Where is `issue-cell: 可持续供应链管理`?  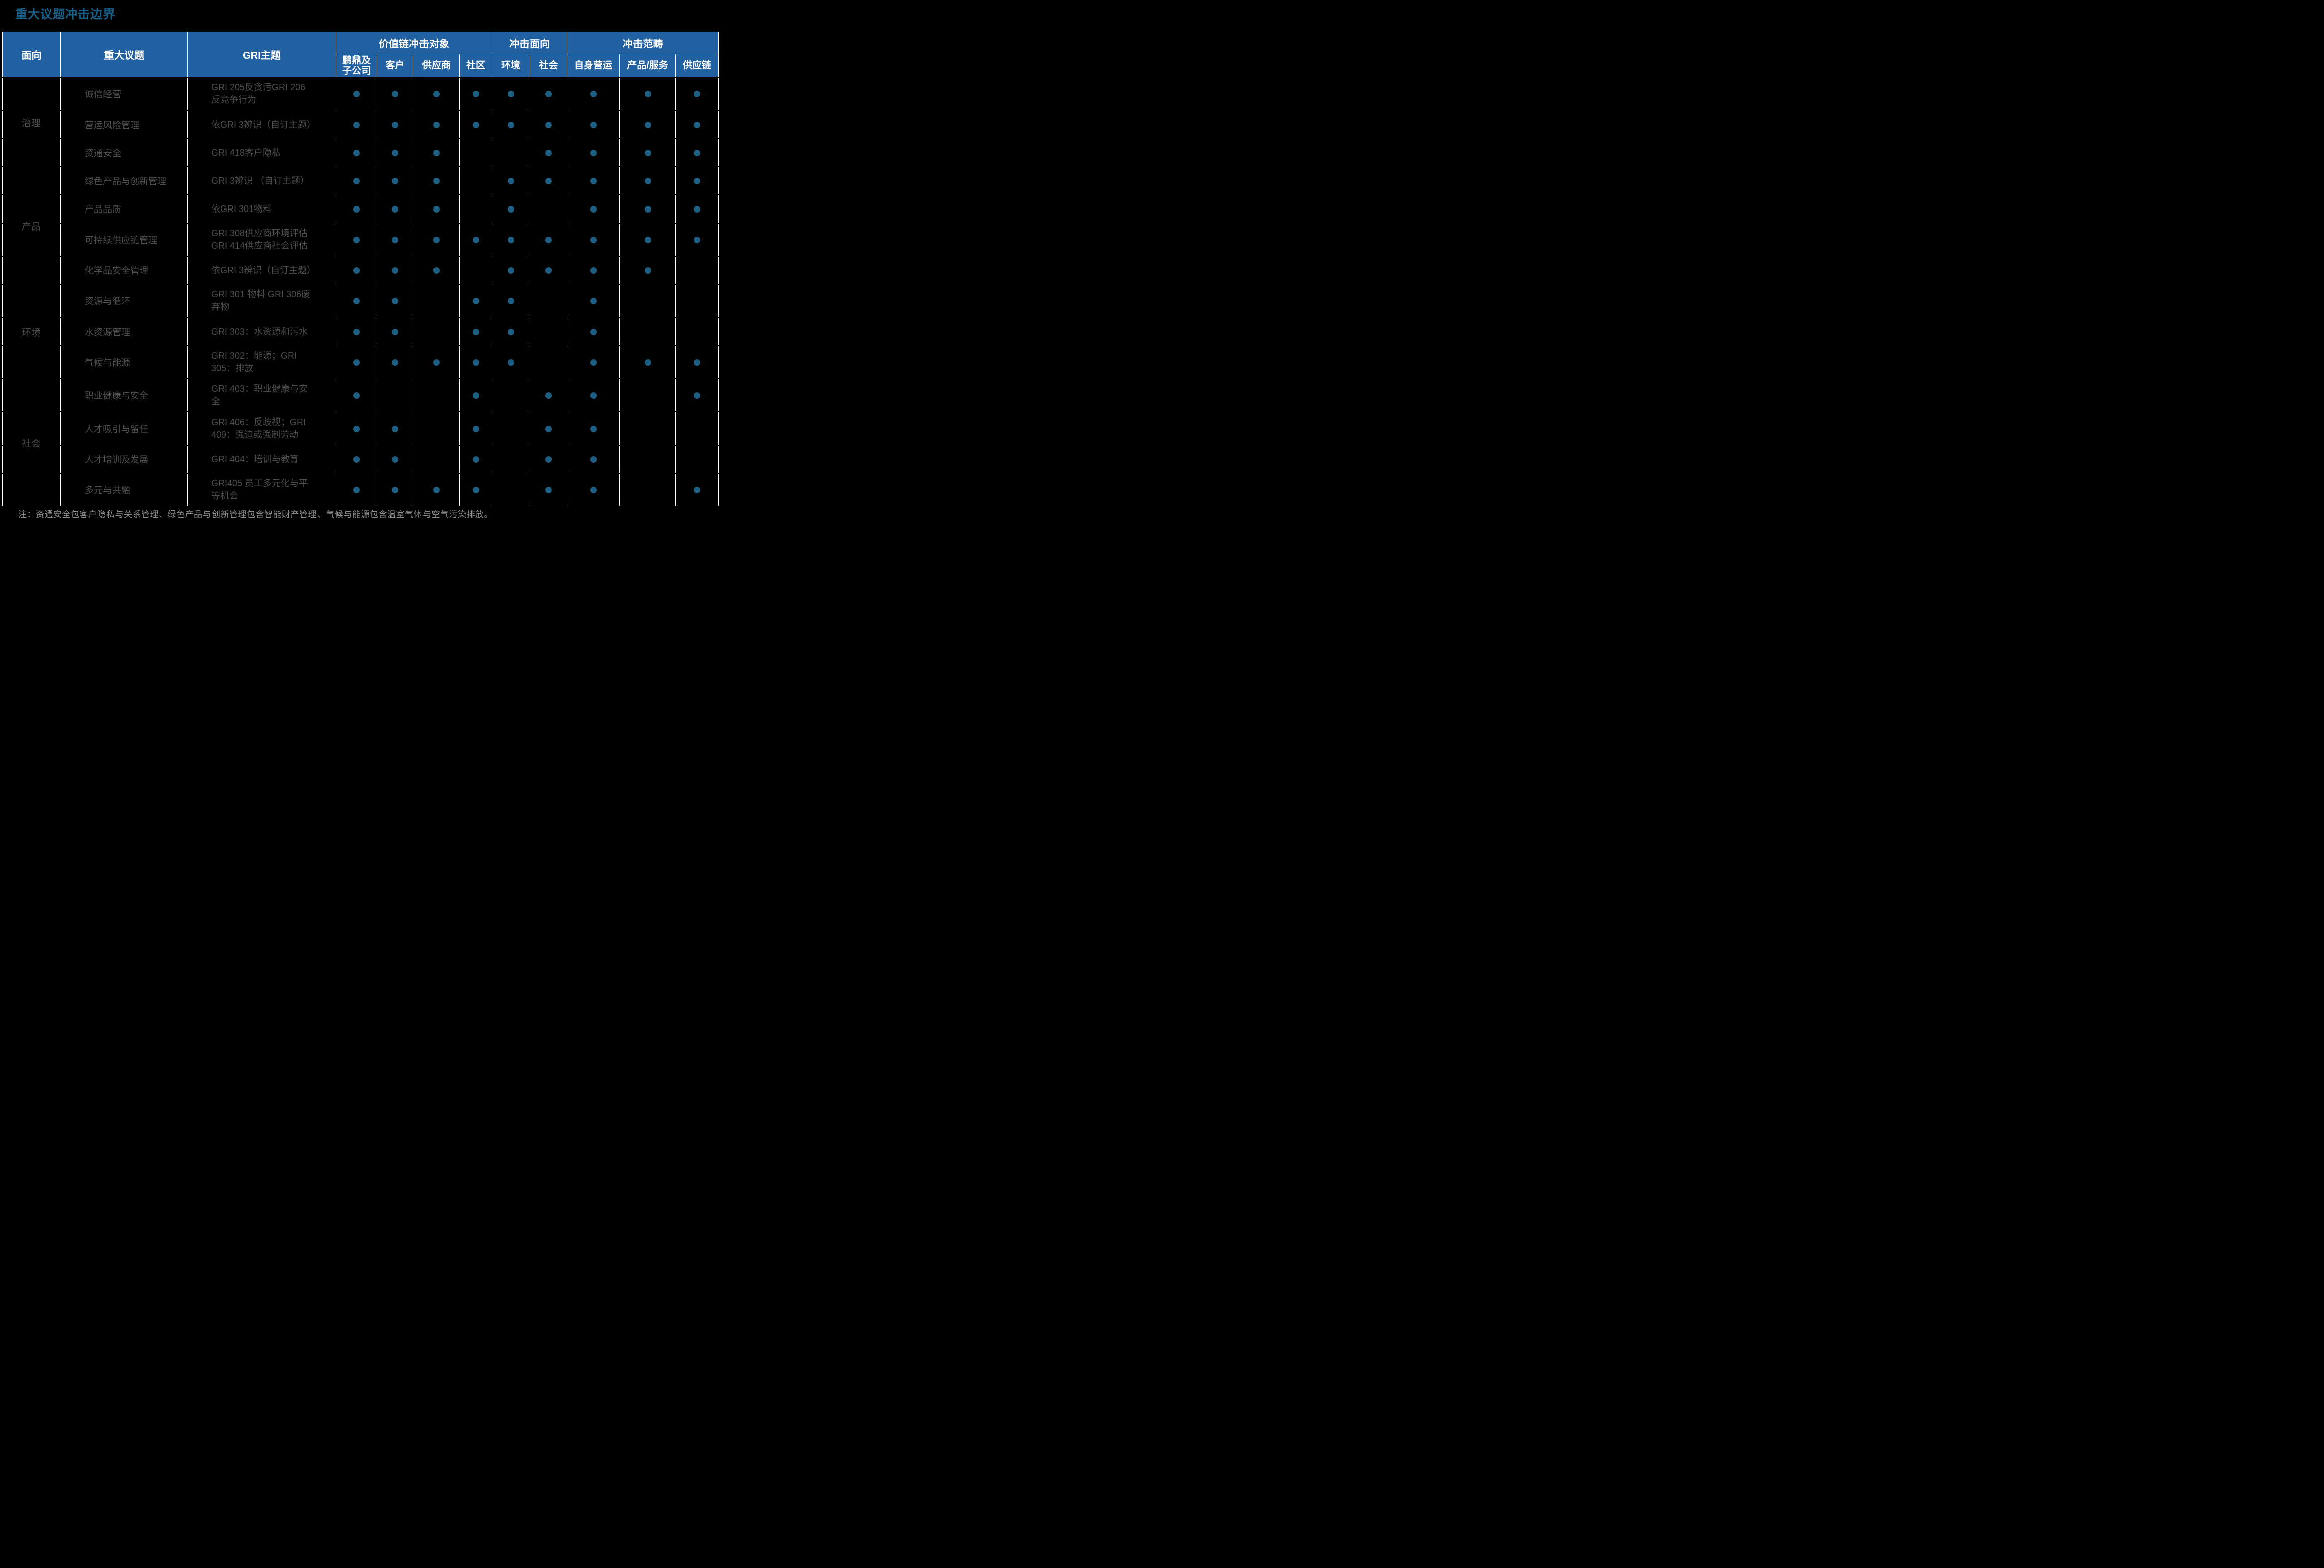
issue-cell: 可持续供应链管理 is located at coordinates (123, 240).